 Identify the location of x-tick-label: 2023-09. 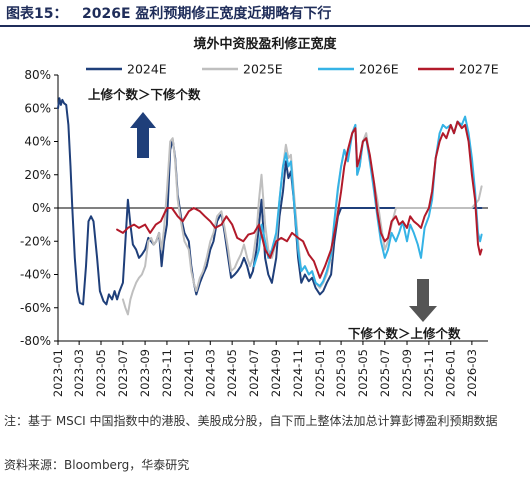
(145, 373).